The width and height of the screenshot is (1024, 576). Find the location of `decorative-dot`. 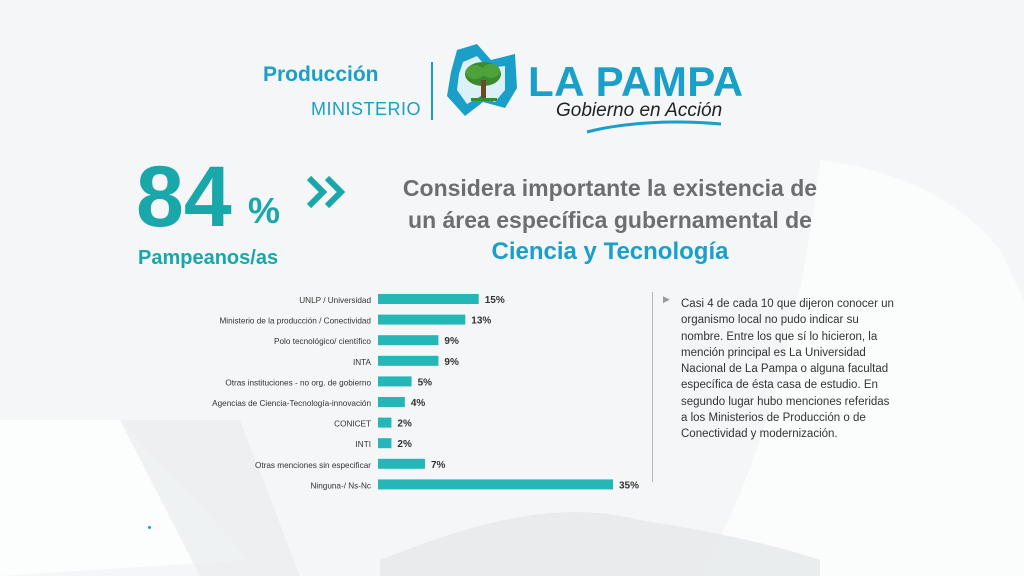

decorative-dot is located at coordinates (149, 527).